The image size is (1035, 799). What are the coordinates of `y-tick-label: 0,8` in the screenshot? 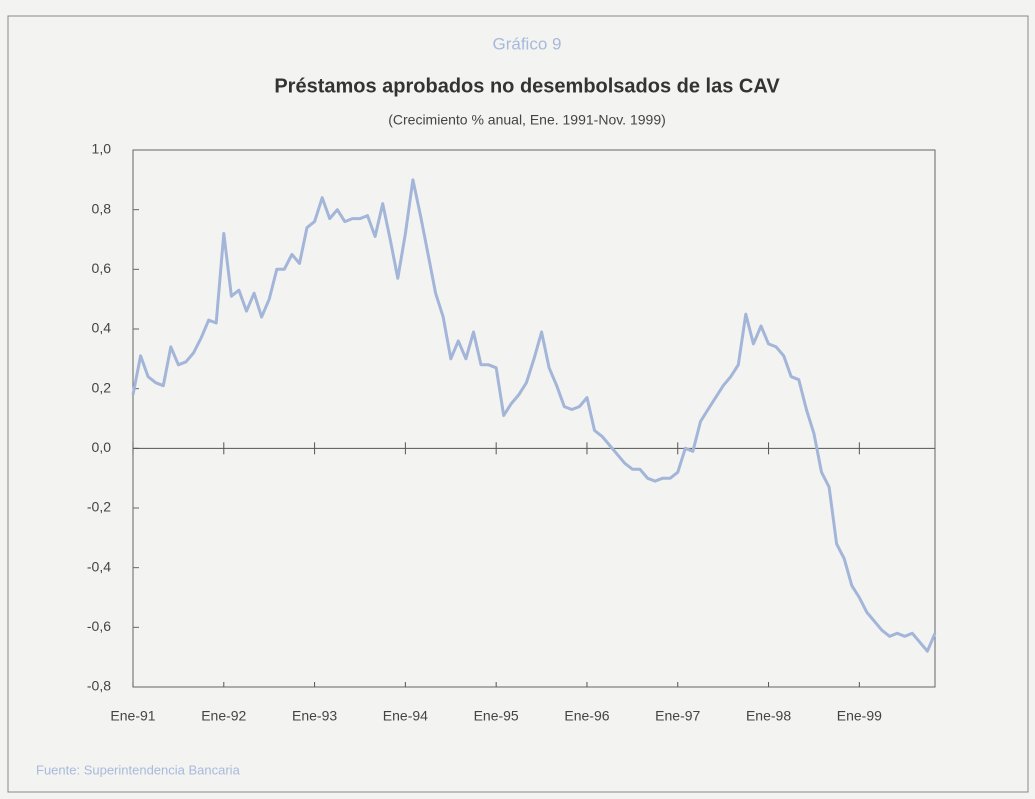 It's located at (102, 208).